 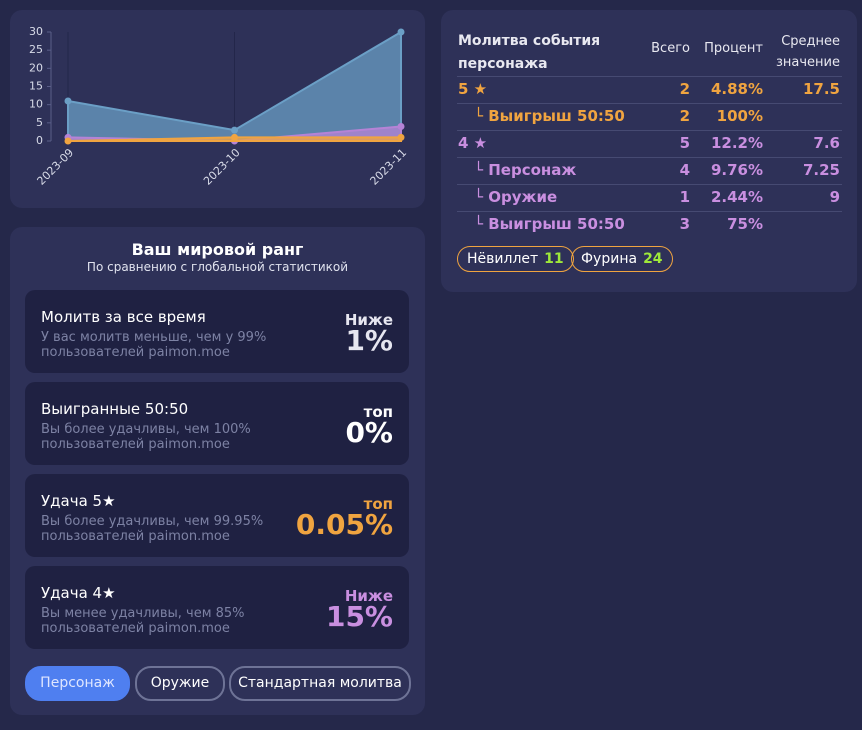 What do you see at coordinates (821, 89) in the screenshot?
I see `cell: 17.5` at bounding box center [821, 89].